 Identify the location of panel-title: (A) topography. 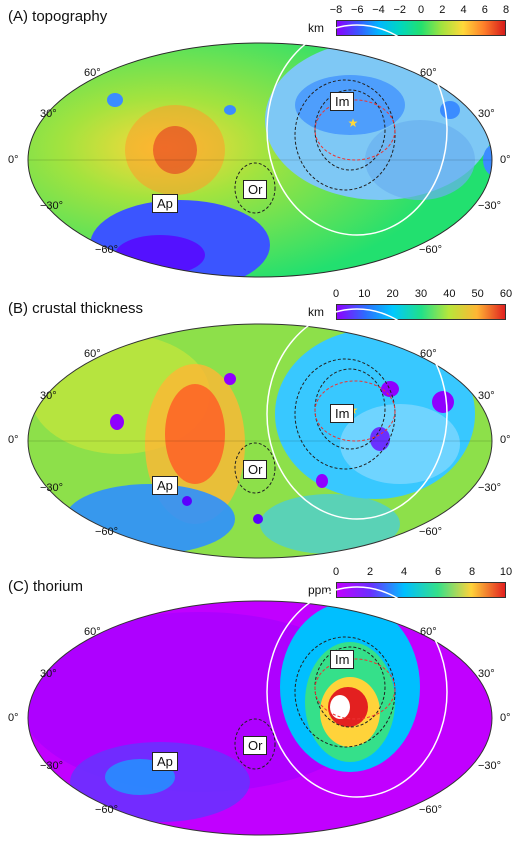
(58, 16).